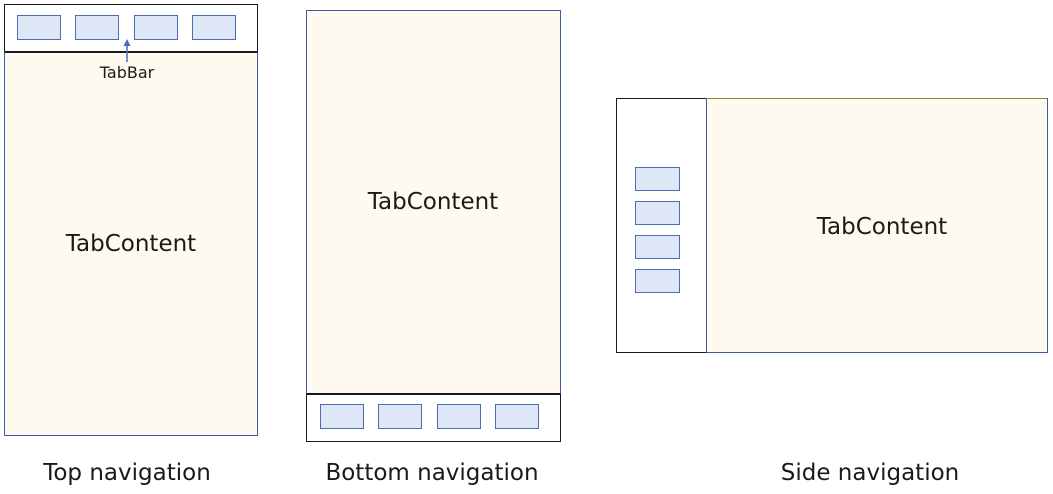 This screenshot has width=1053, height=494. I want to click on side-navigation-caption: Side navigation, so click(870, 473).